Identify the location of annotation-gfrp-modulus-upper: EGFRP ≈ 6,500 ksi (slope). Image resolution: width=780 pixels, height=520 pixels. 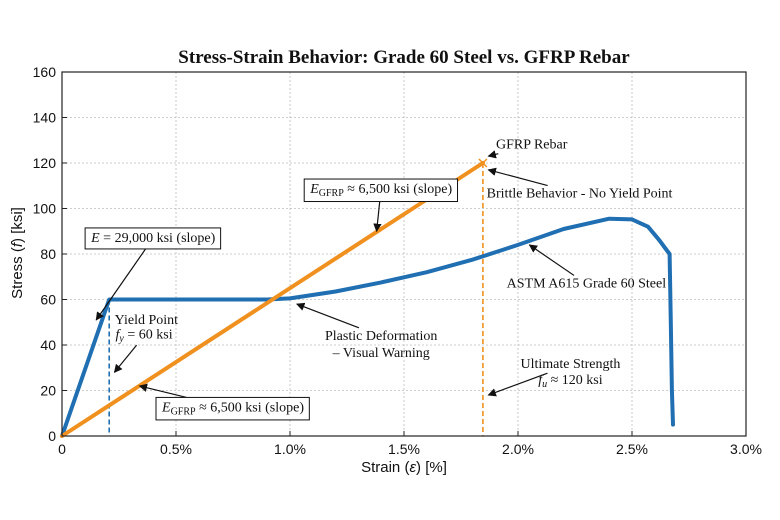
(381, 205).